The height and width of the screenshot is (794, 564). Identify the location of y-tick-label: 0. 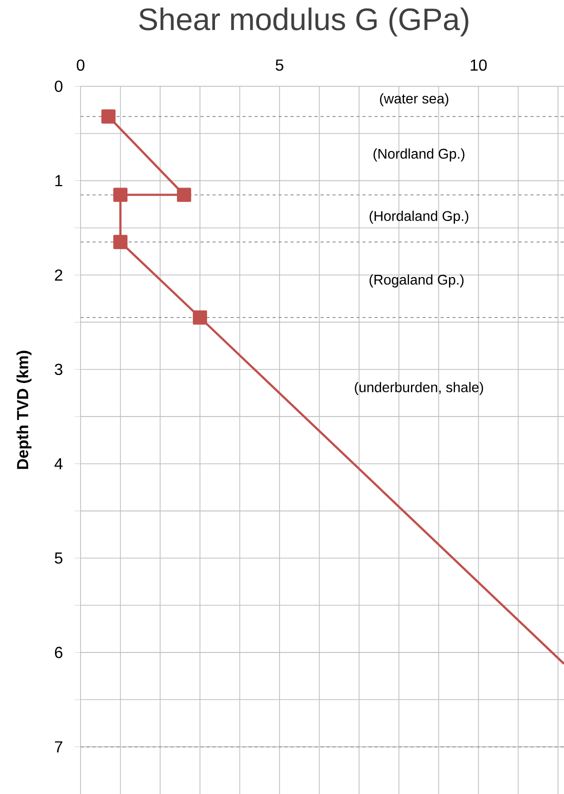
(58, 86).